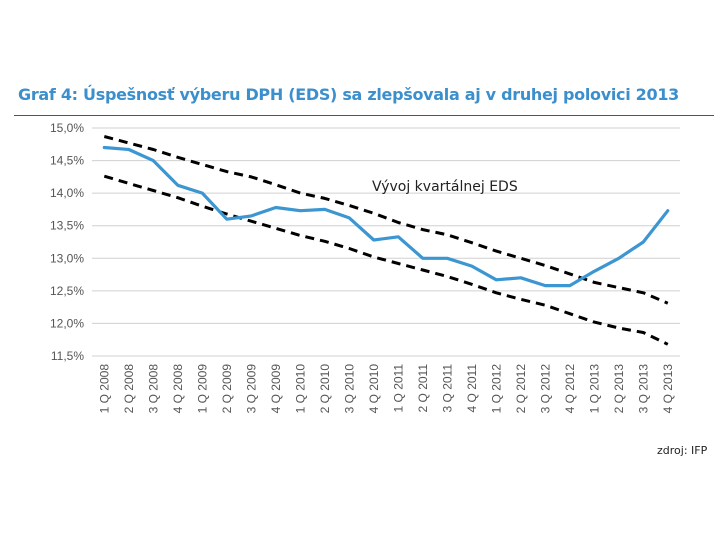 The image size is (720, 540). I want to click on y-tick-label: 12,0%, so click(67, 323).